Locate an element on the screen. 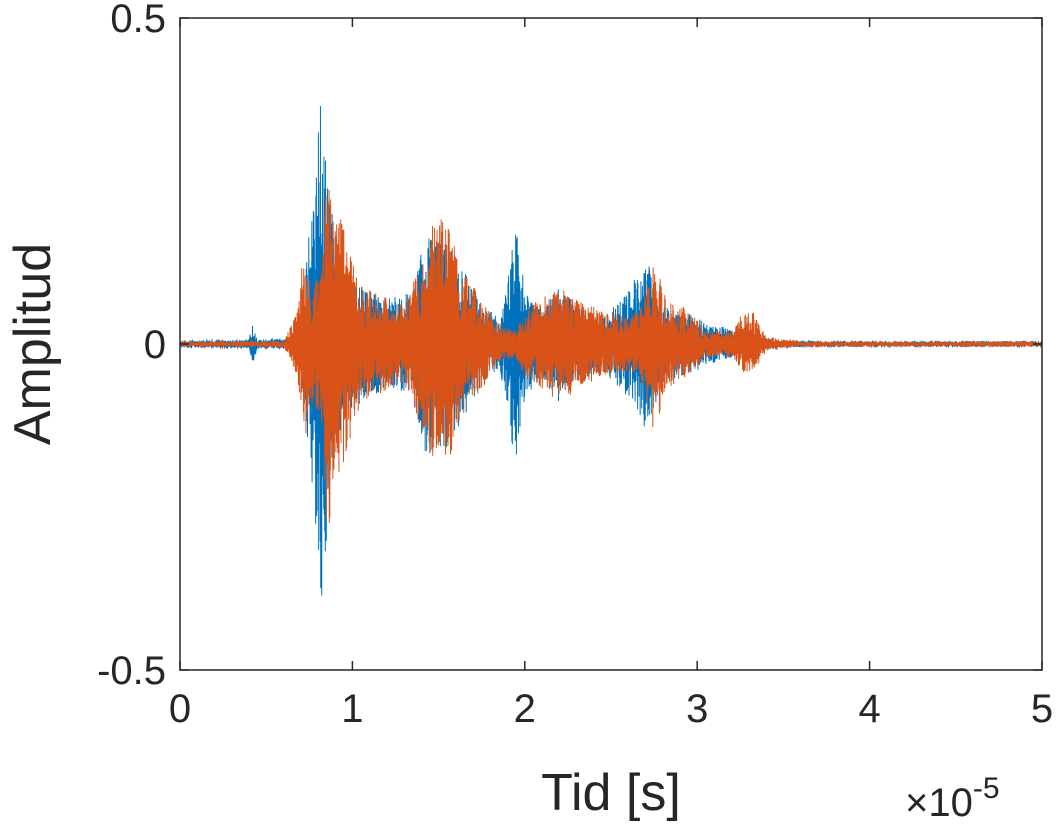 The height and width of the screenshot is (831, 1057). x-tick-label: 0 is located at coordinates (180, 709).